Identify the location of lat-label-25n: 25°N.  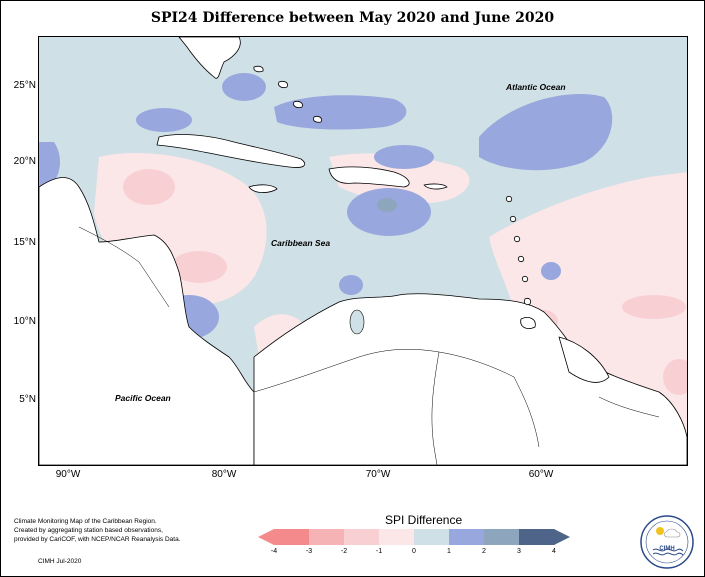
(24, 85).